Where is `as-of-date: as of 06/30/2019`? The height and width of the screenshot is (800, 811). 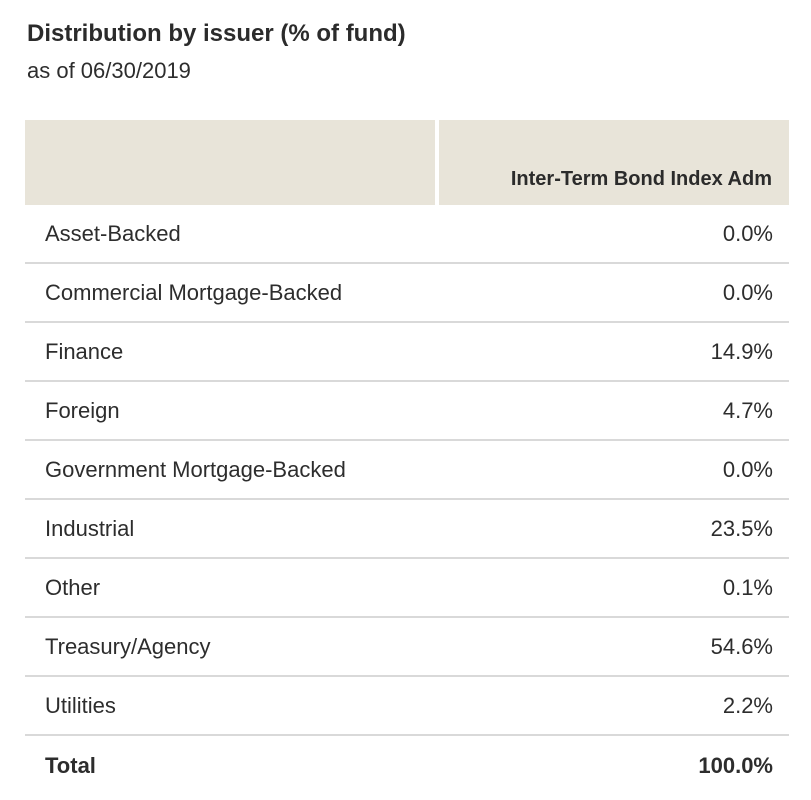
as-of-date: as of 06/30/2019 is located at coordinates (109, 70).